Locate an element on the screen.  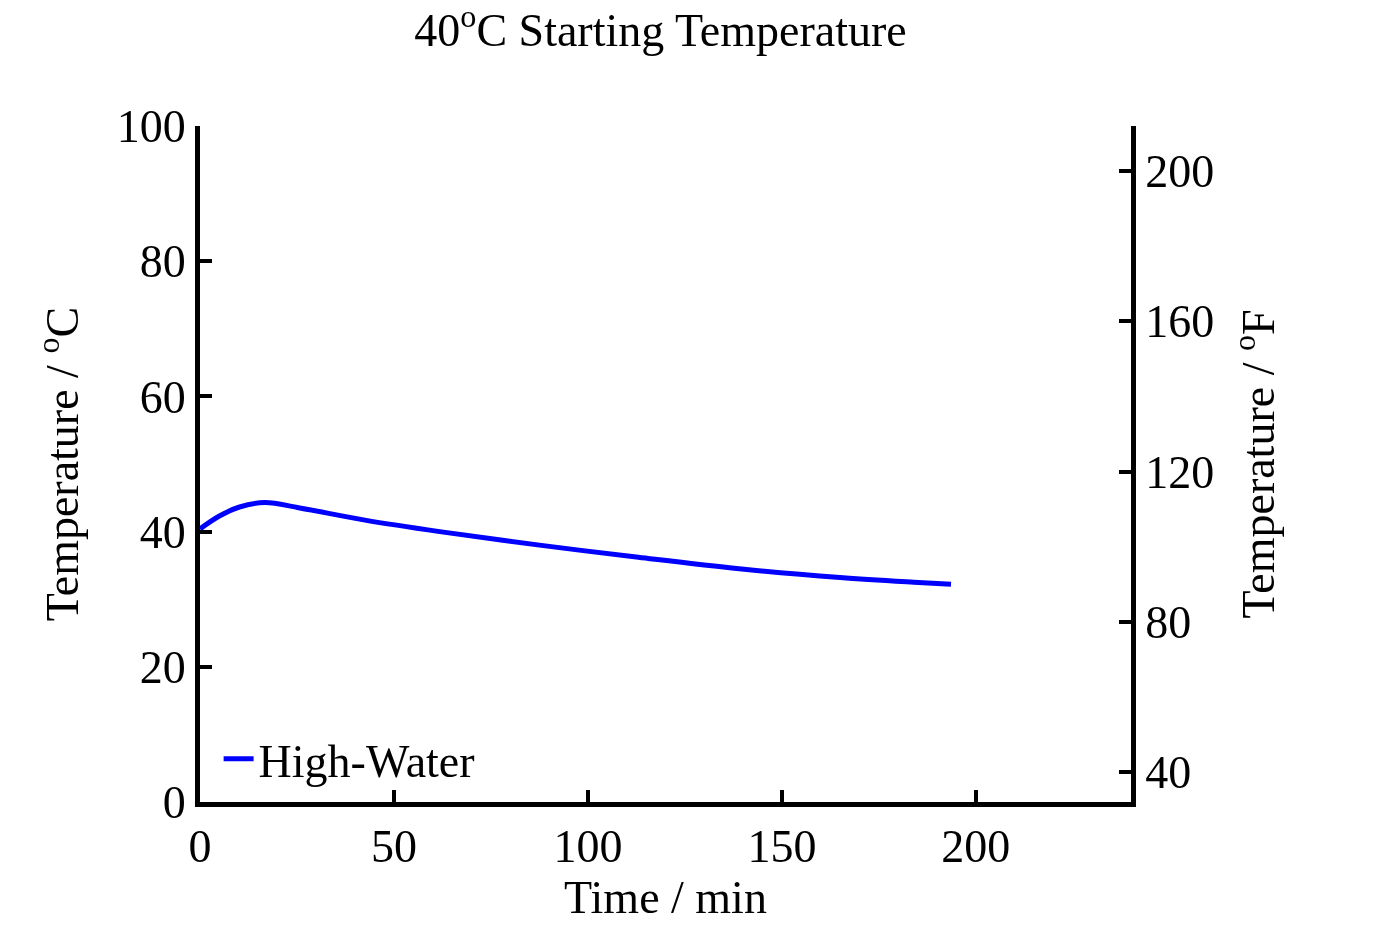
y2-tick-label: 40 is located at coordinates (1168, 773).